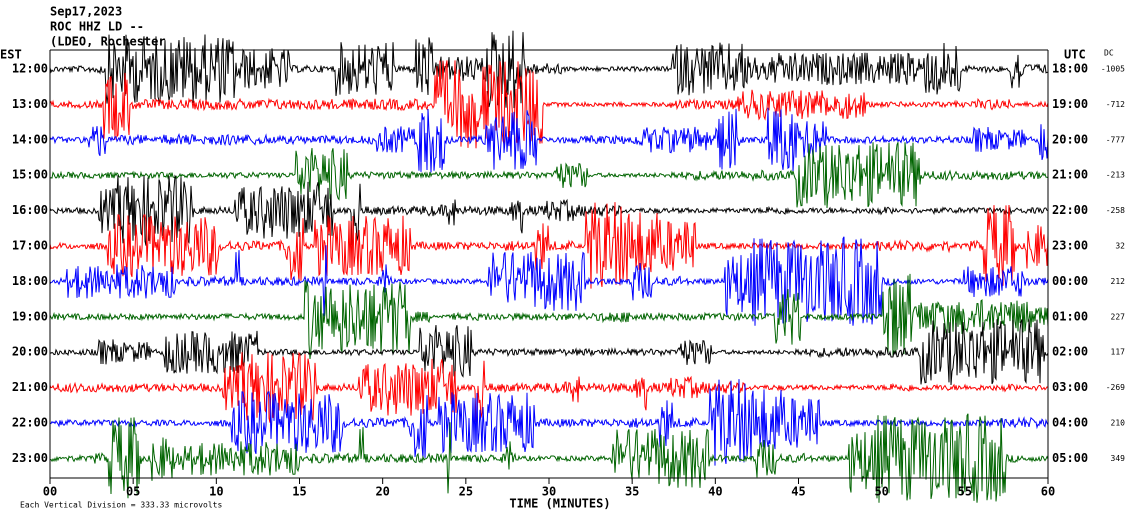 This screenshot has width=1130, height=519. What do you see at coordinates (1070, 104) in the screenshot?
I see `utc-label: 19:00` at bounding box center [1070, 104].